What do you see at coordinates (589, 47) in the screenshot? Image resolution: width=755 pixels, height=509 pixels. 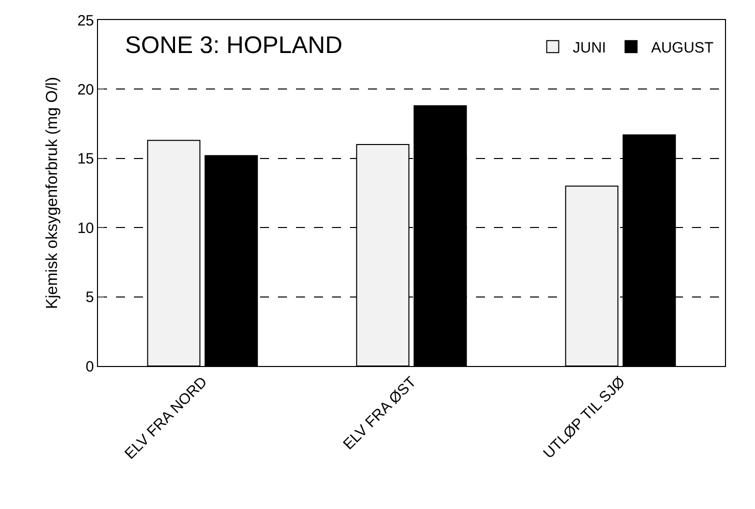 I see `legend-label: JUNI` at bounding box center [589, 47].